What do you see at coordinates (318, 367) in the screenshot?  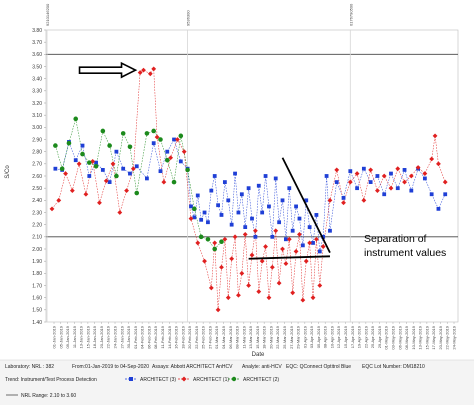 I see `footer-eqc: EQC: QConnect Optitrol Blue` at bounding box center [318, 367].